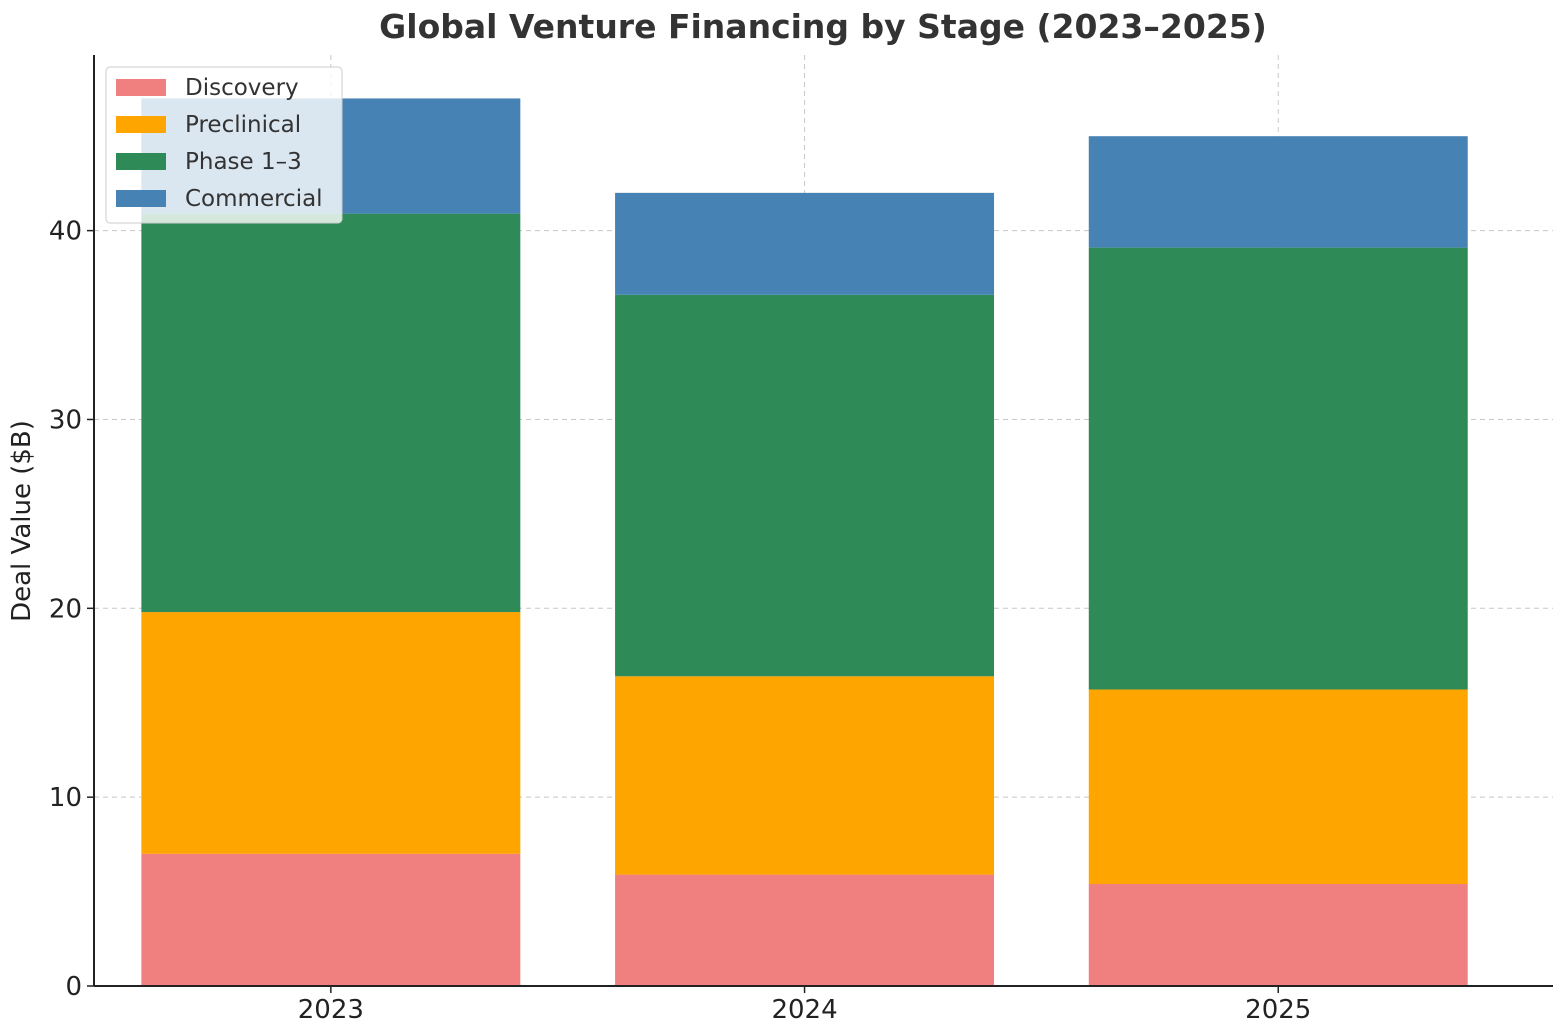 This screenshot has width=1566, height=1036. I want to click on y-tick-label-20: 20, so click(65, 609).